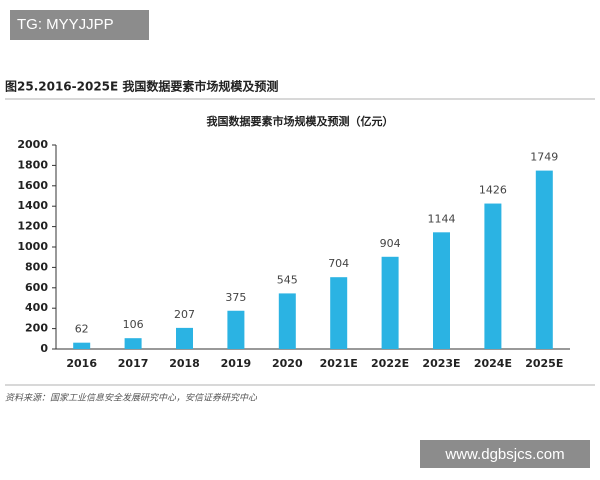 The width and height of the screenshot is (600, 480). I want to click on data-label: 904, so click(390, 243).